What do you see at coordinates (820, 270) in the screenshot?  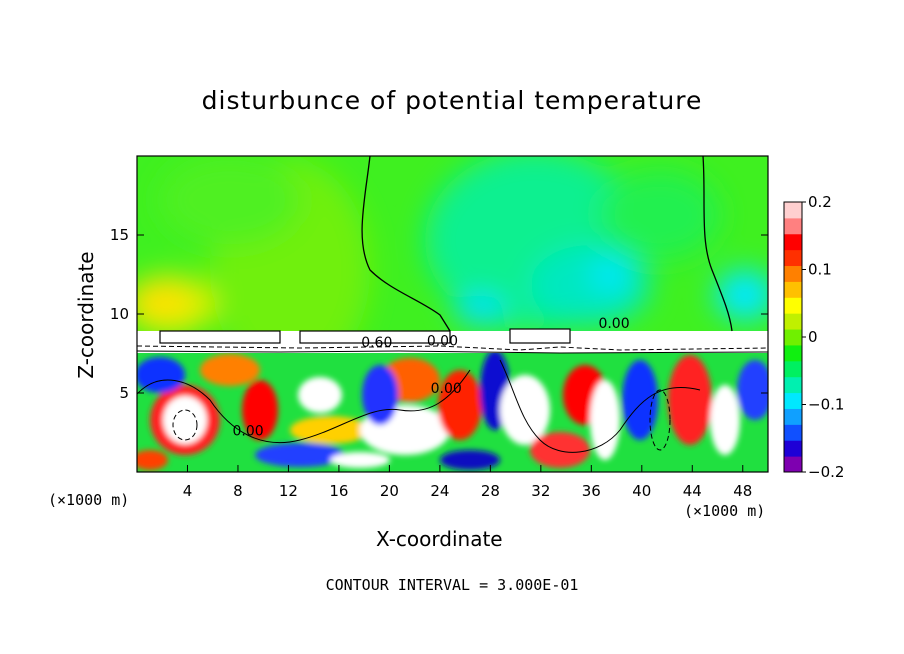 I see `colorbar-tick-label: 0.1` at bounding box center [820, 270].